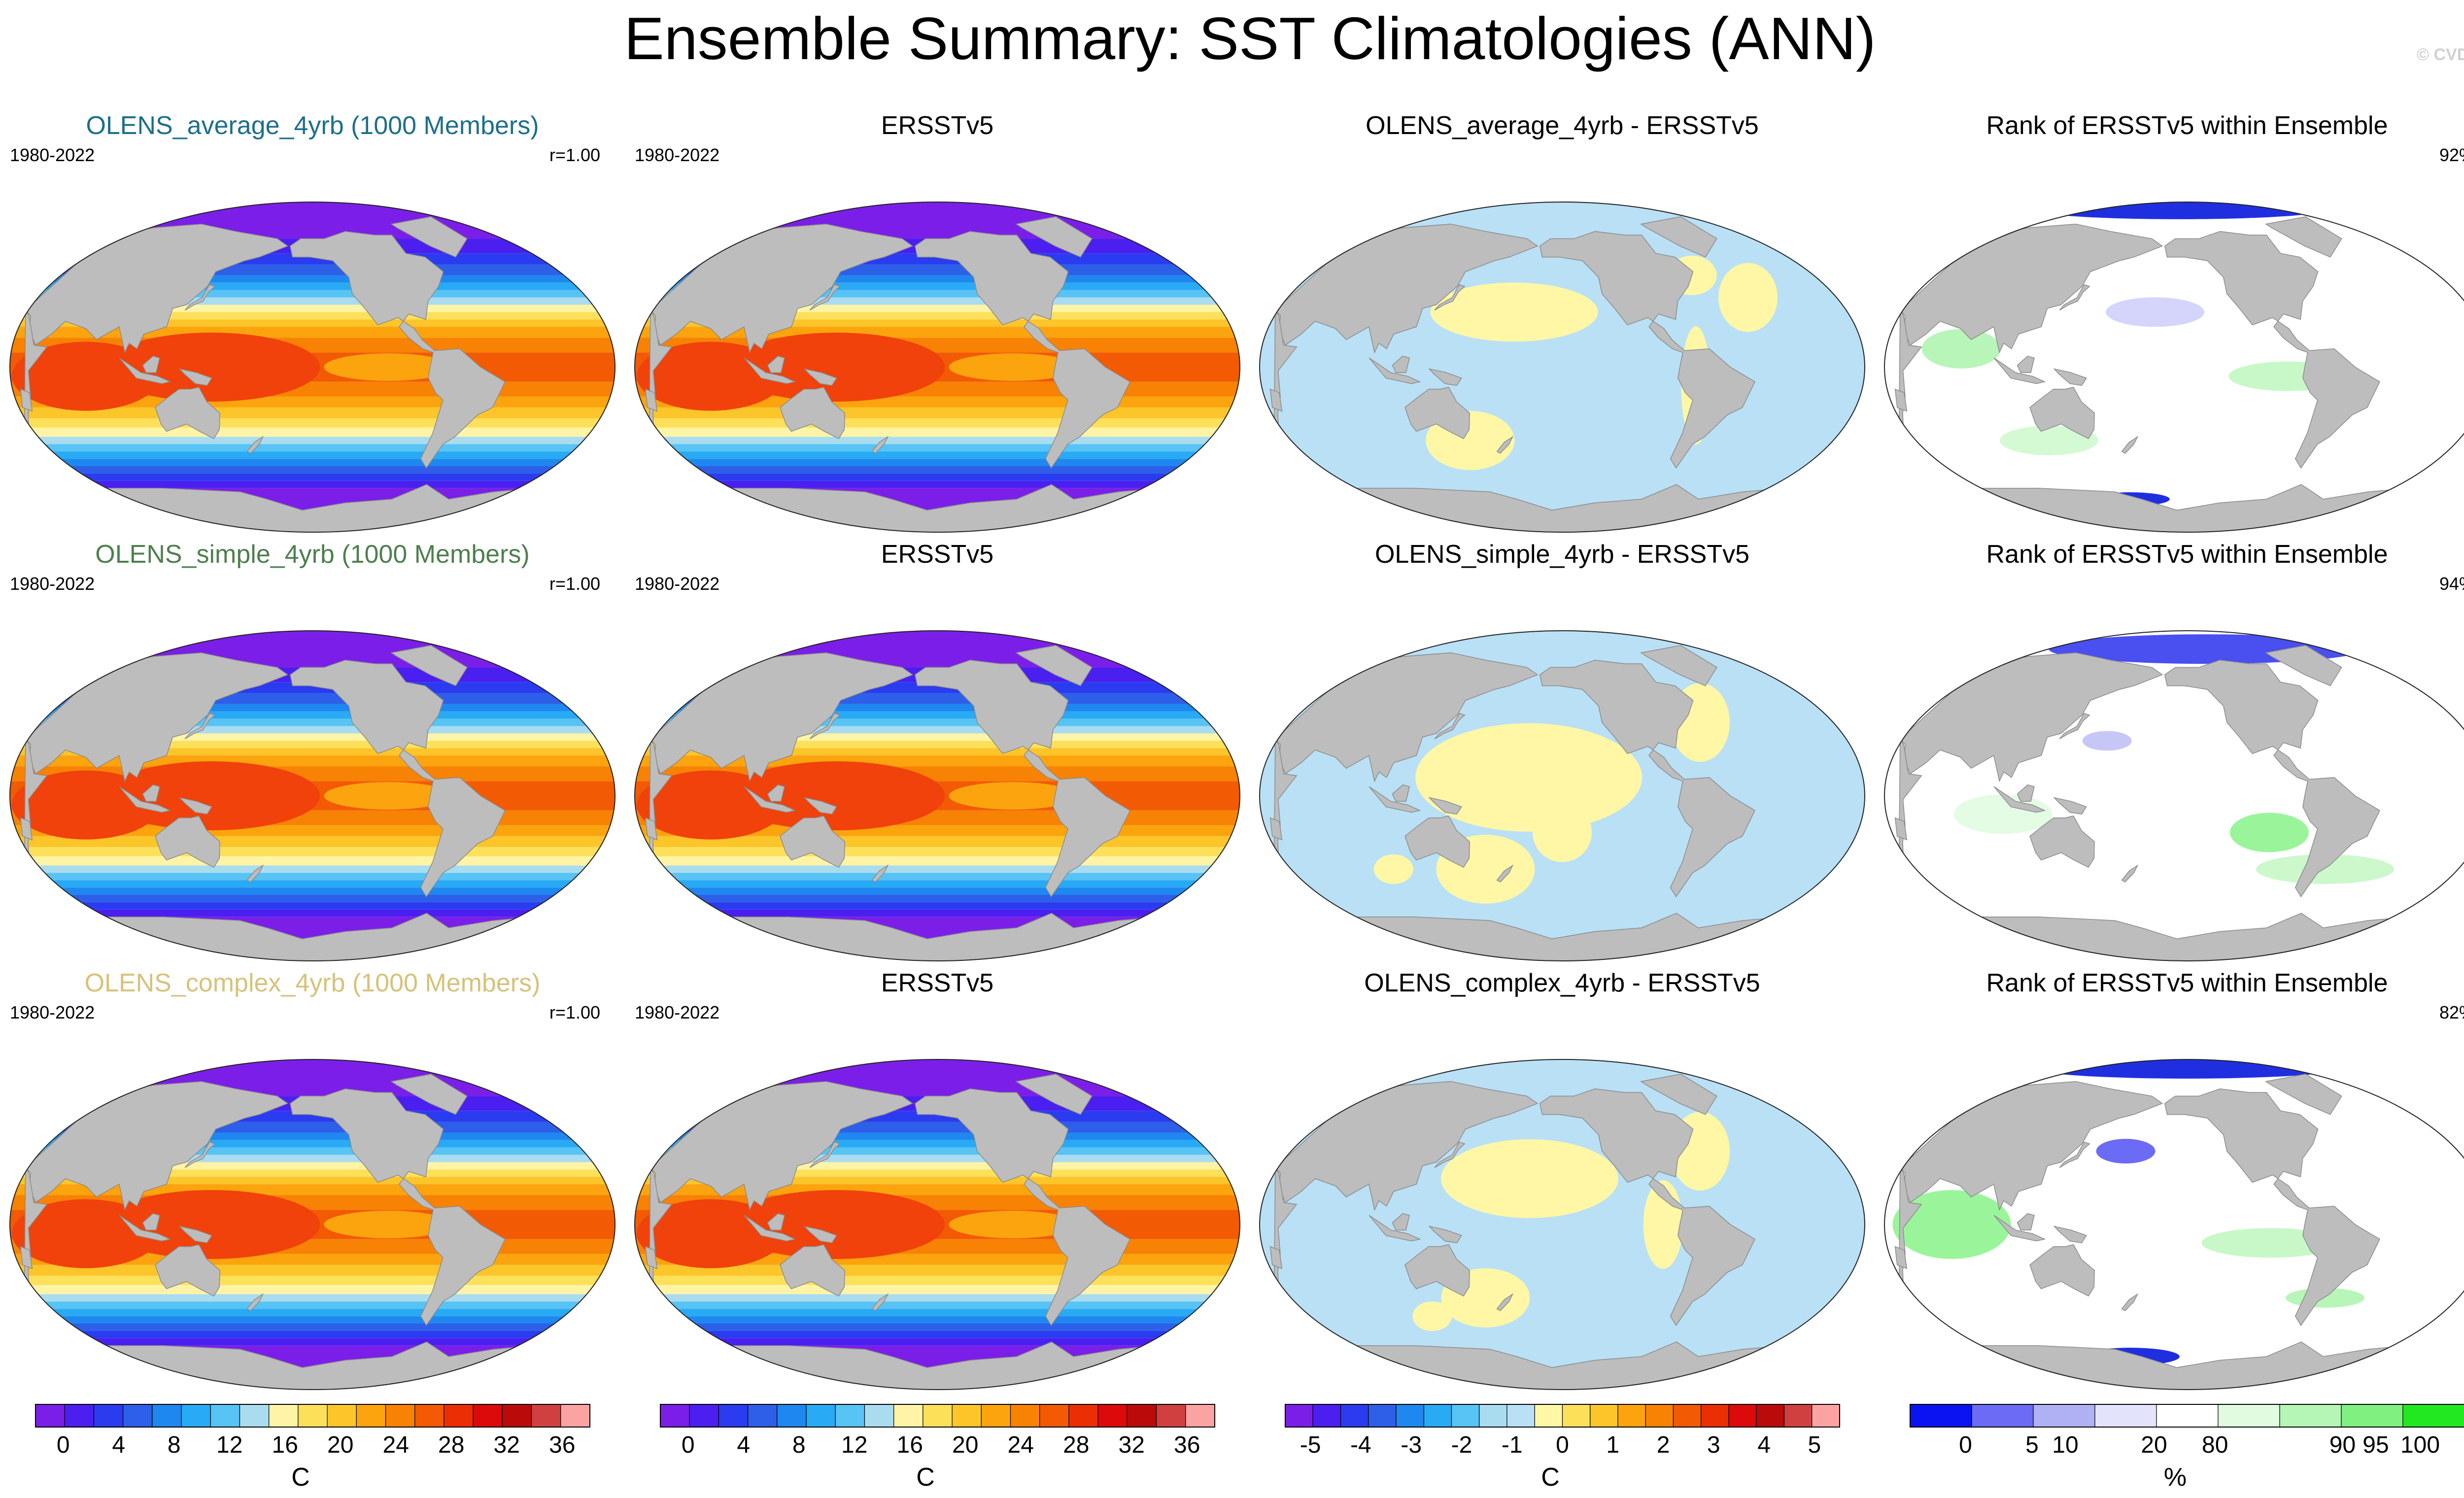  Describe the element at coordinates (1562, 983) in the screenshot. I see `panel-title: OLENS_complex_4yrb - ERSSTv5` at that location.